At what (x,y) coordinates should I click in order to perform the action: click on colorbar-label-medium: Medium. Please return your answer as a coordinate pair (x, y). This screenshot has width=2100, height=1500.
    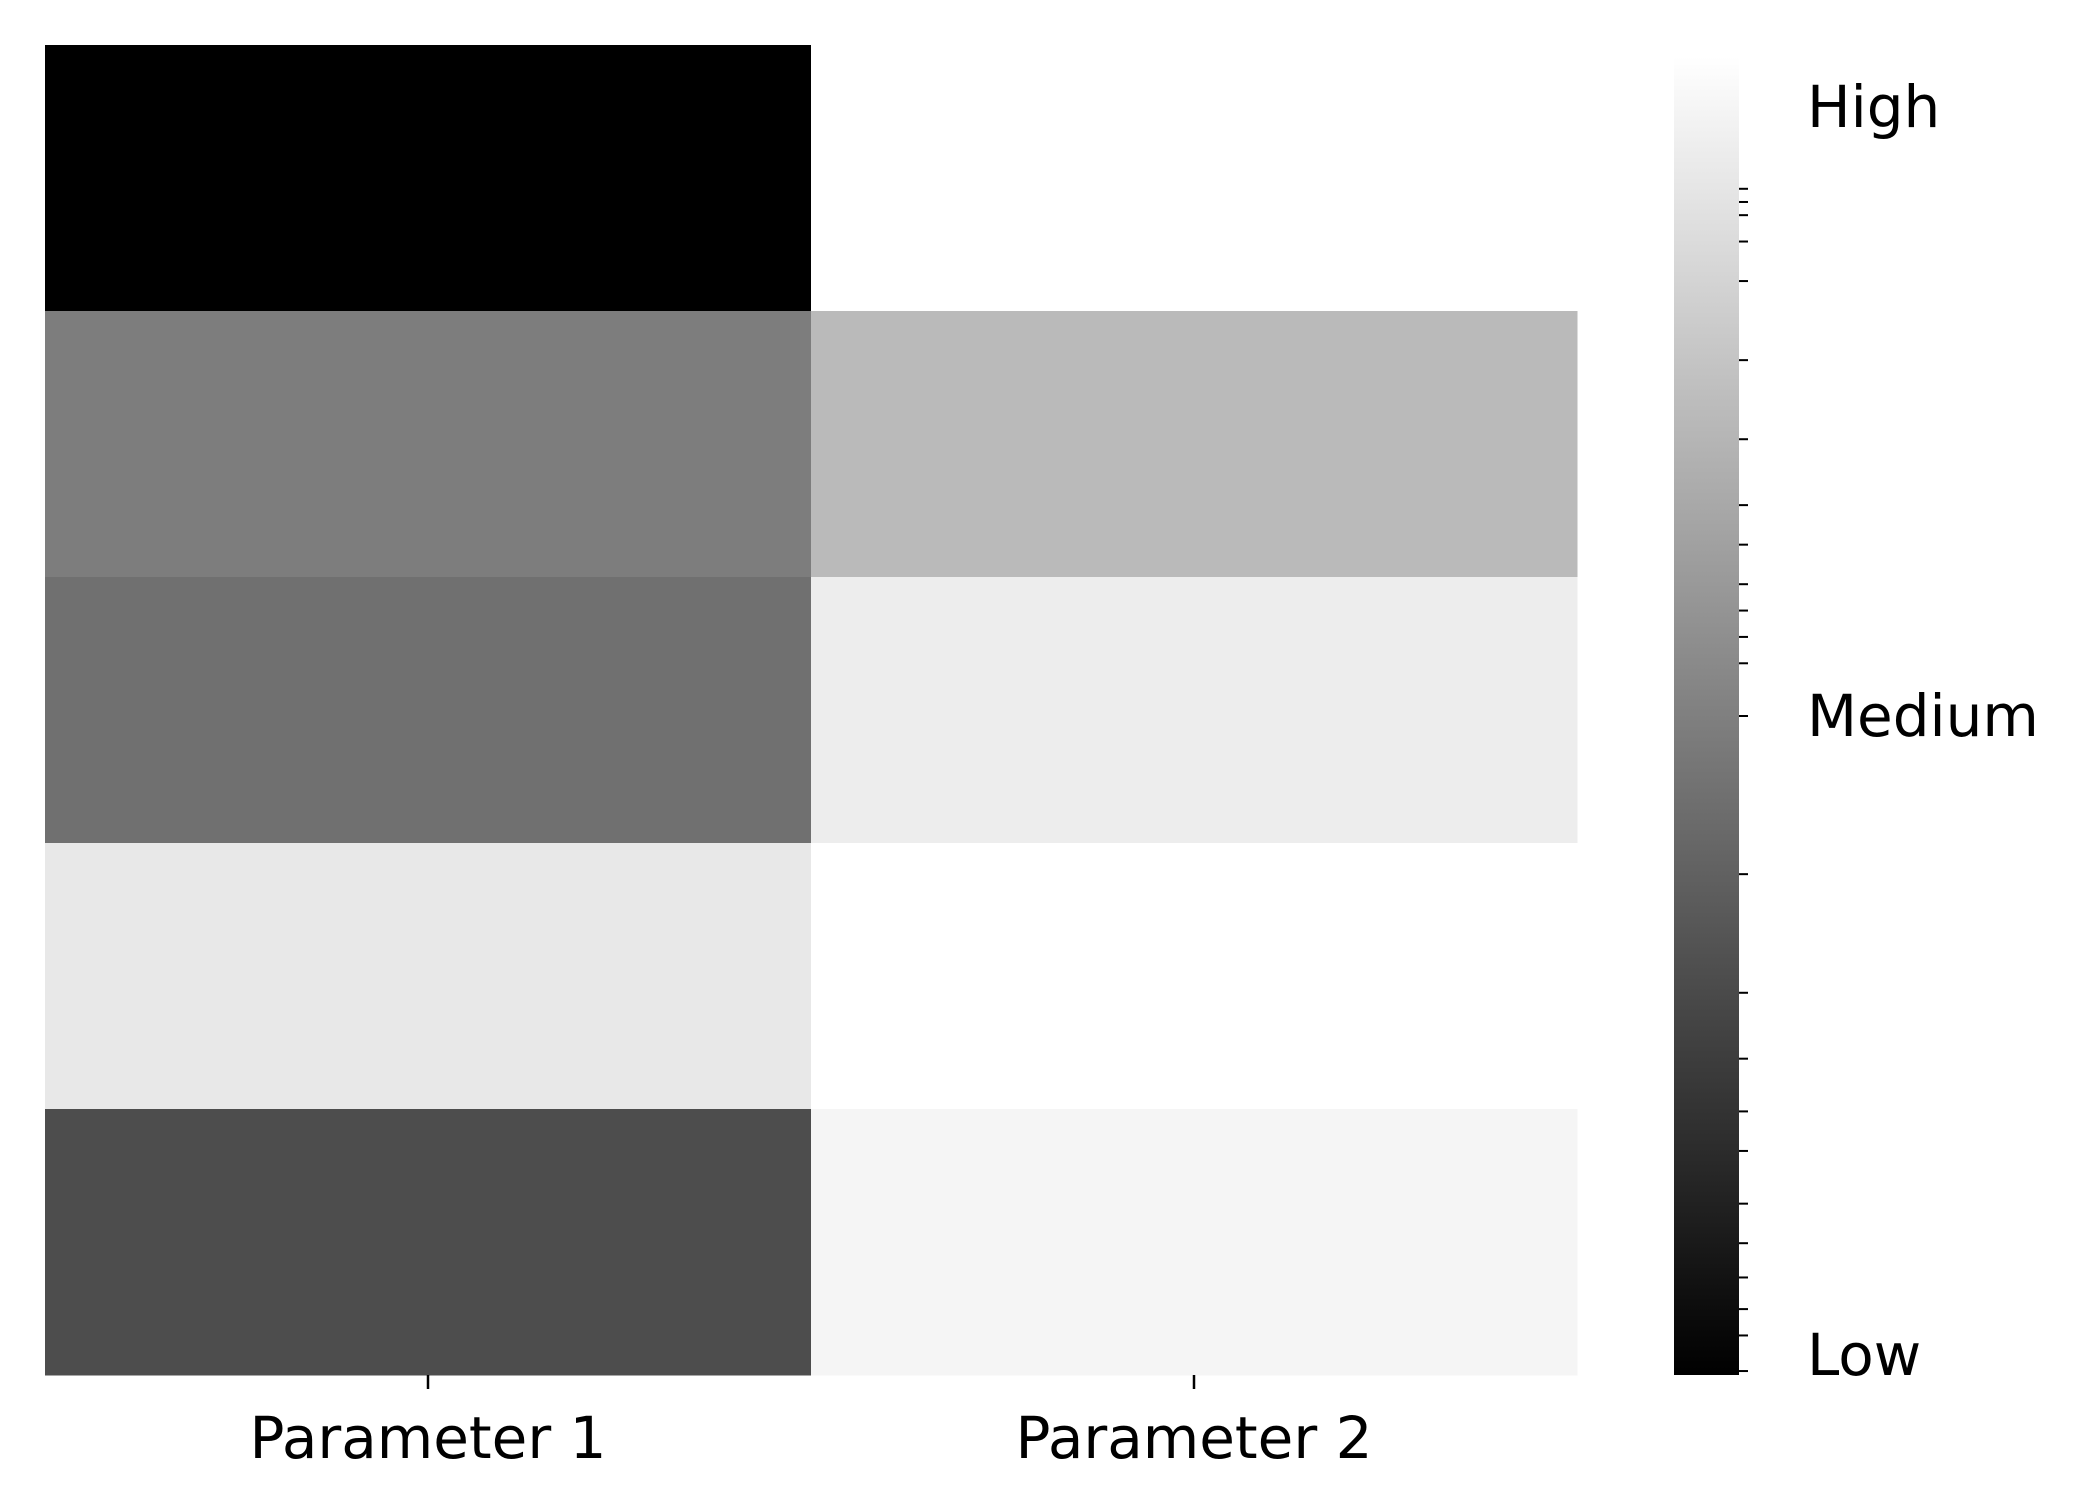
    Looking at the image, I should click on (1923, 716).